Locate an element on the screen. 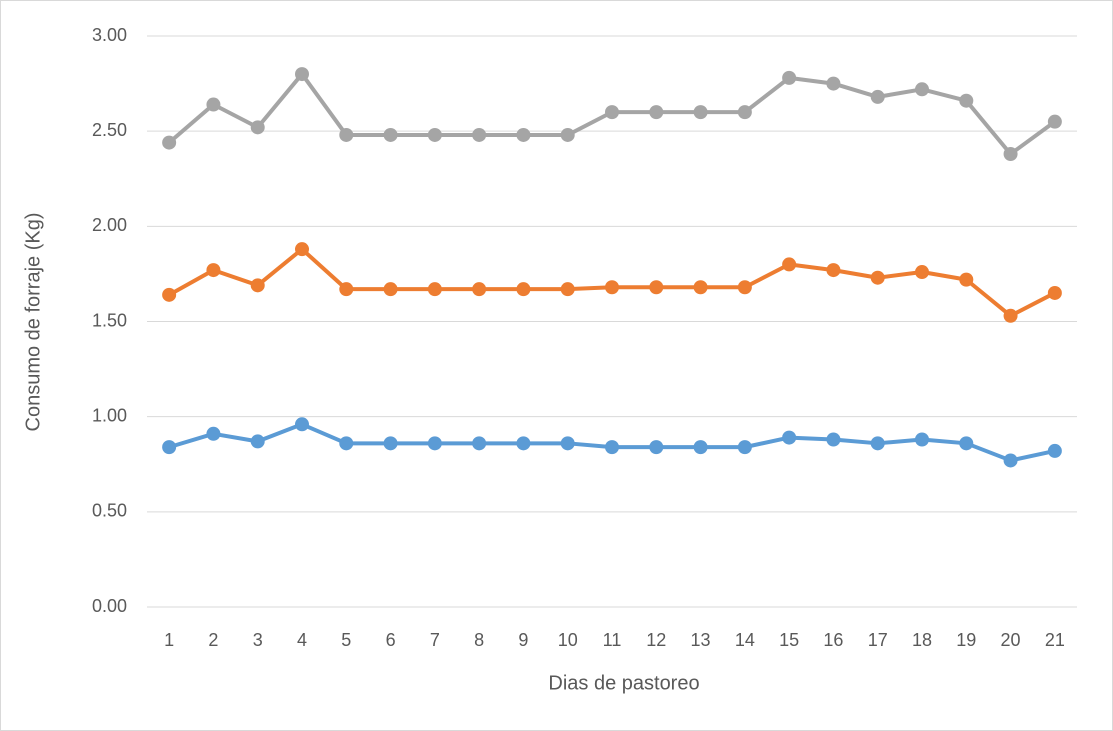 The image size is (1113, 731). x-tick-label: 8 is located at coordinates (479, 640).